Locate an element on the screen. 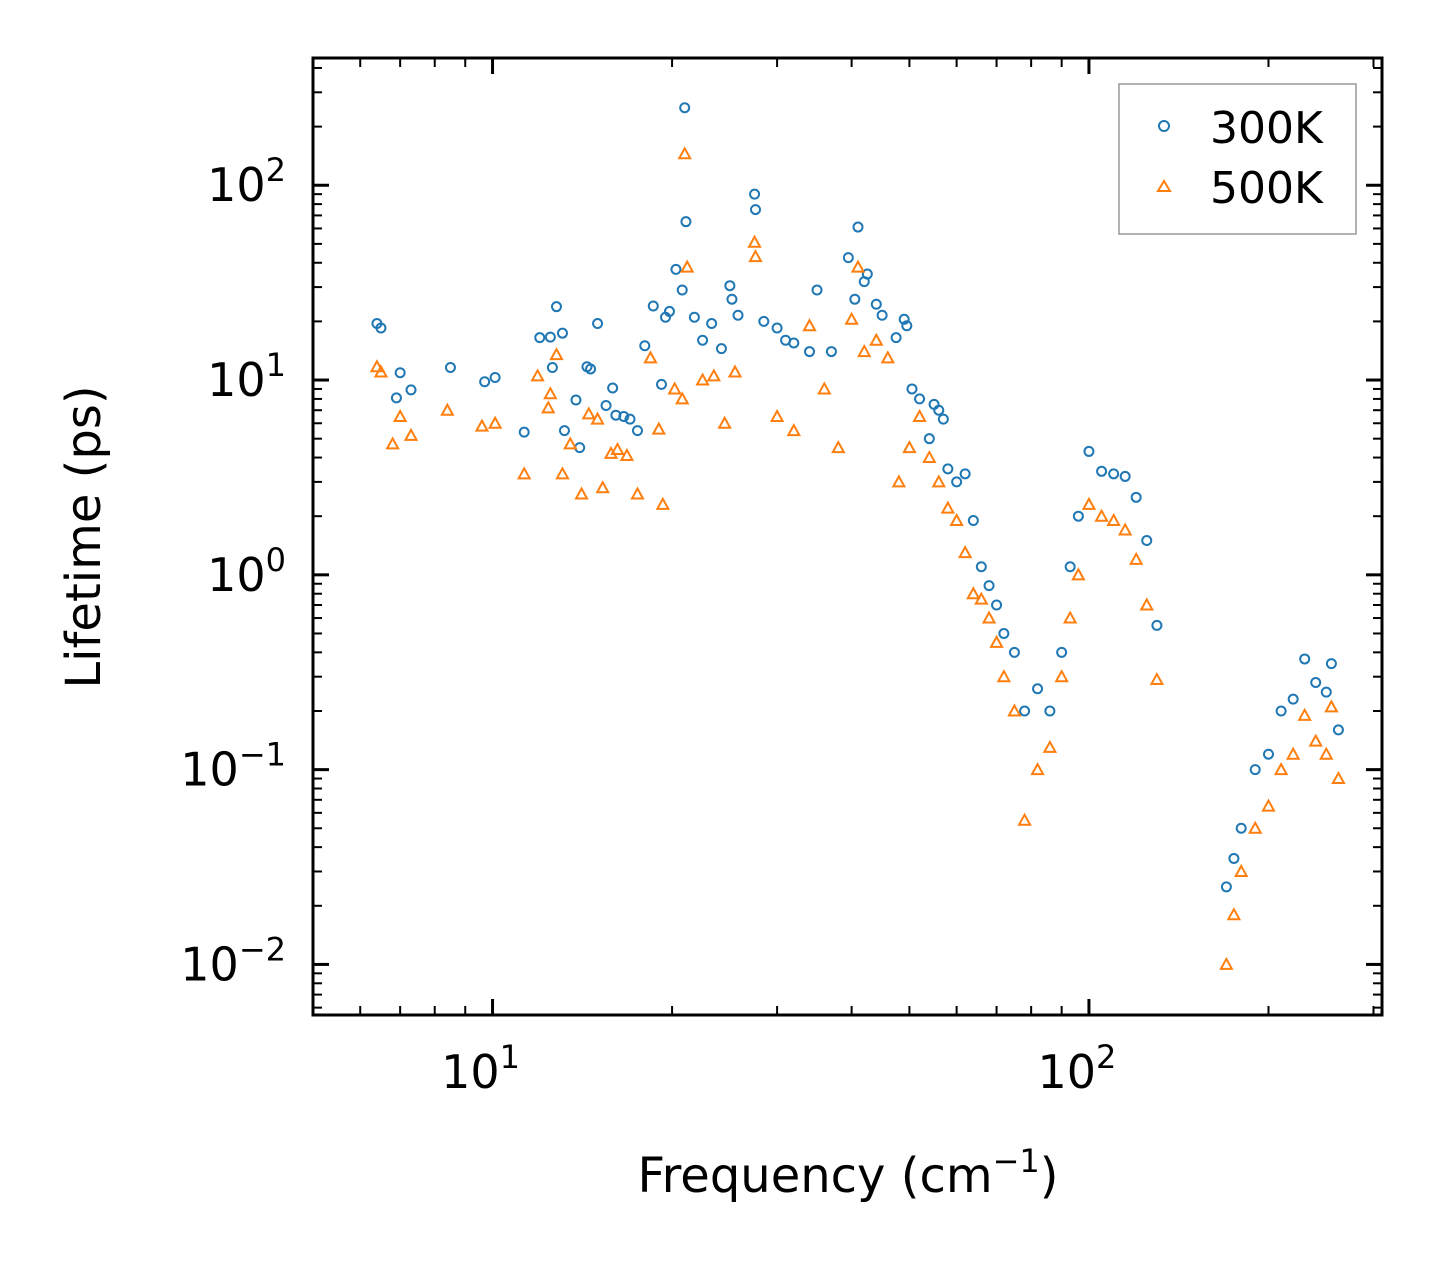 The image size is (1442, 1265). y-tick-label: 10² is located at coordinates (246, 181).